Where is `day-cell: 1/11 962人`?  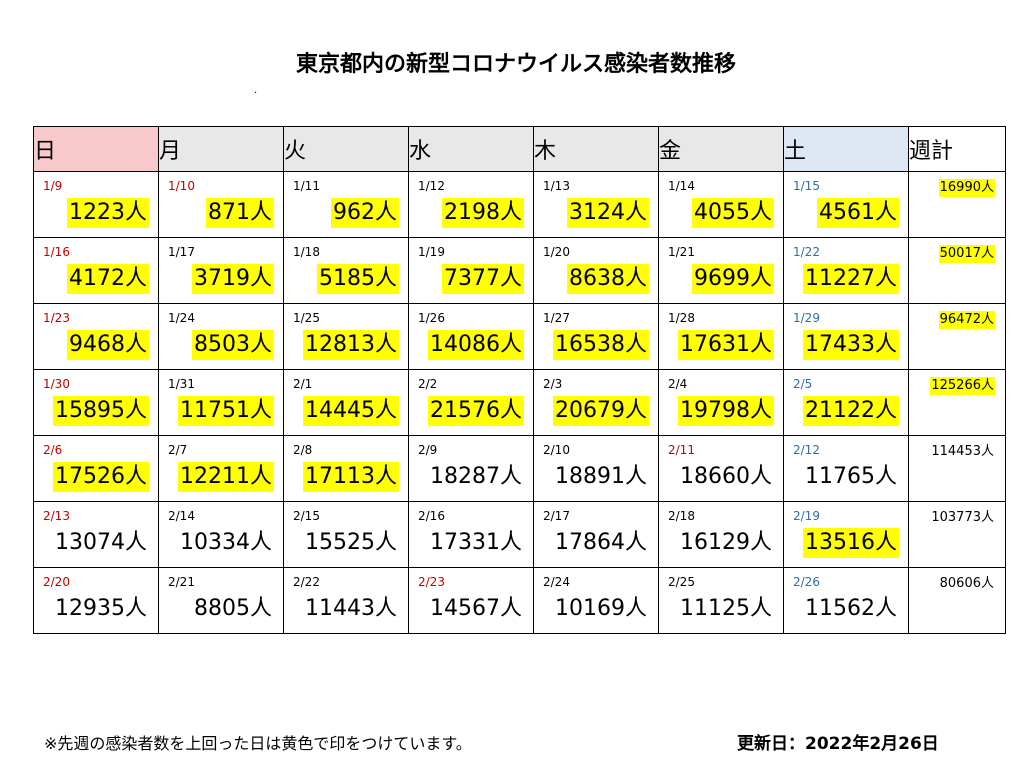 day-cell: 1/11 962人 is located at coordinates (346, 204).